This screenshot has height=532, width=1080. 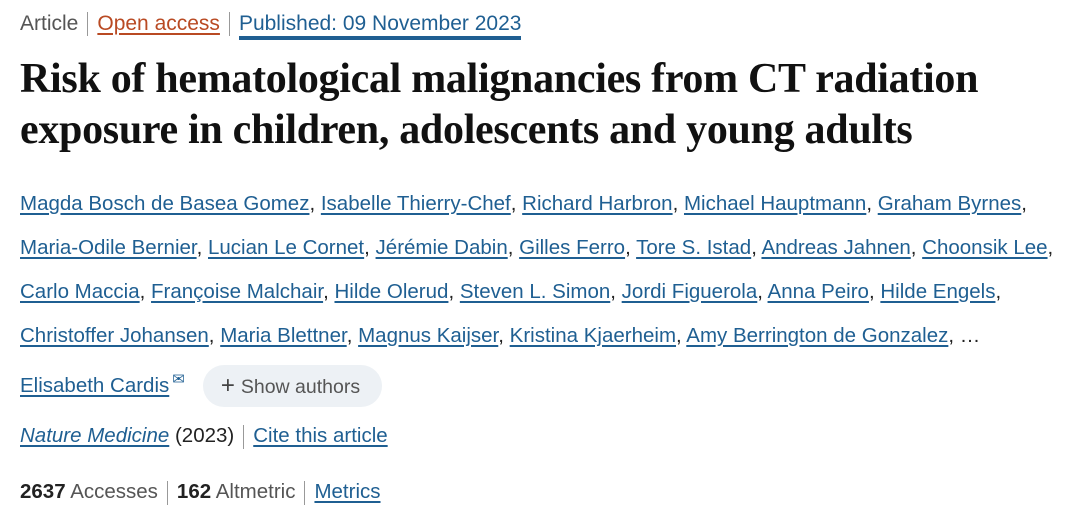 What do you see at coordinates (227, 386) in the screenshot?
I see `plus-icon: +` at bounding box center [227, 386].